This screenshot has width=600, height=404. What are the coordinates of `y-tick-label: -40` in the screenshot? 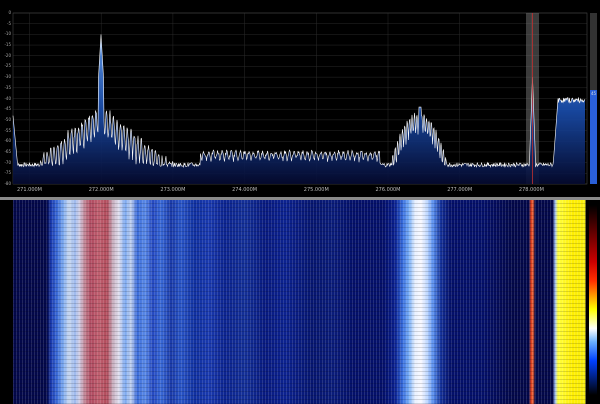 It's located at (7, 98).